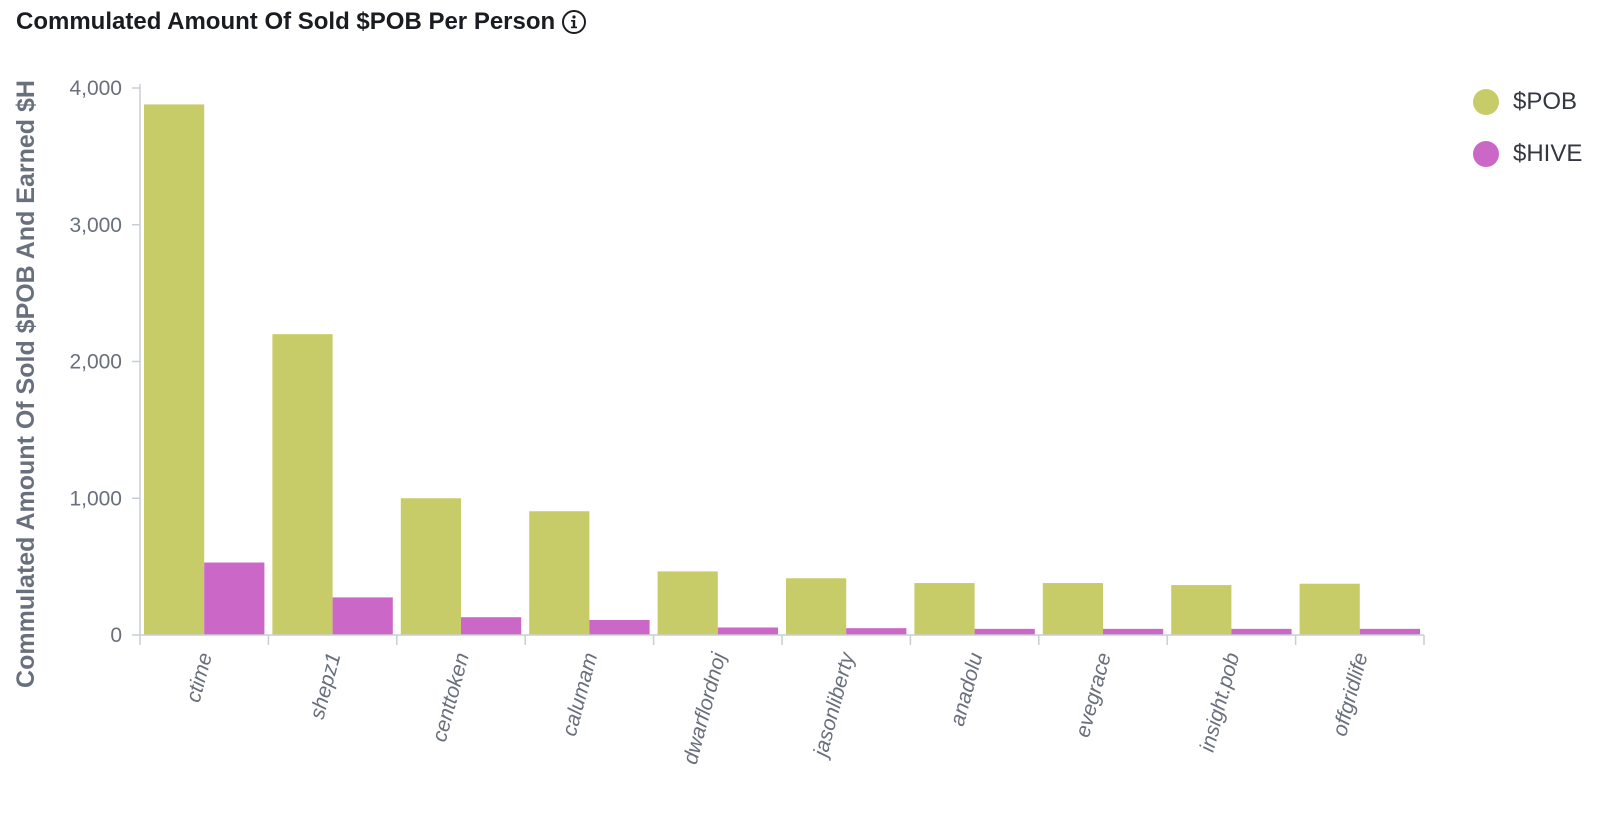 The width and height of the screenshot is (1615, 818). I want to click on bar-hive-ctime, so click(234, 598).